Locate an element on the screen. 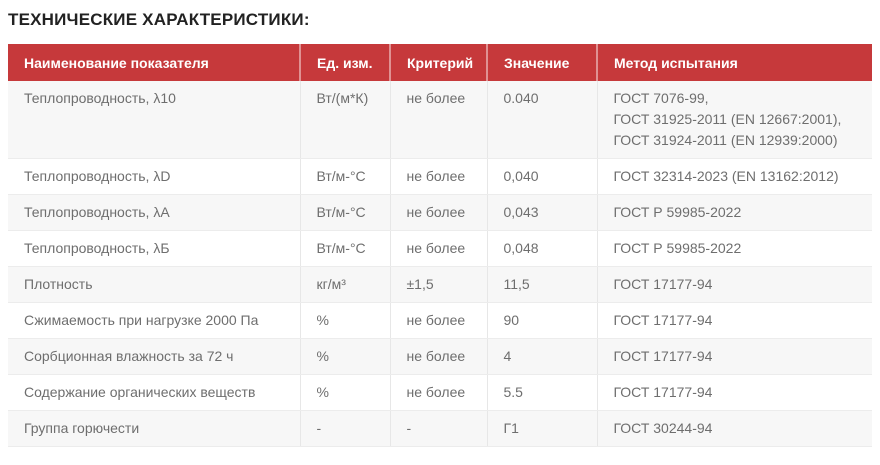 This screenshot has height=465, width=880. parameter-cell: Сорбционная влажность за 72 ч is located at coordinates (154, 356).